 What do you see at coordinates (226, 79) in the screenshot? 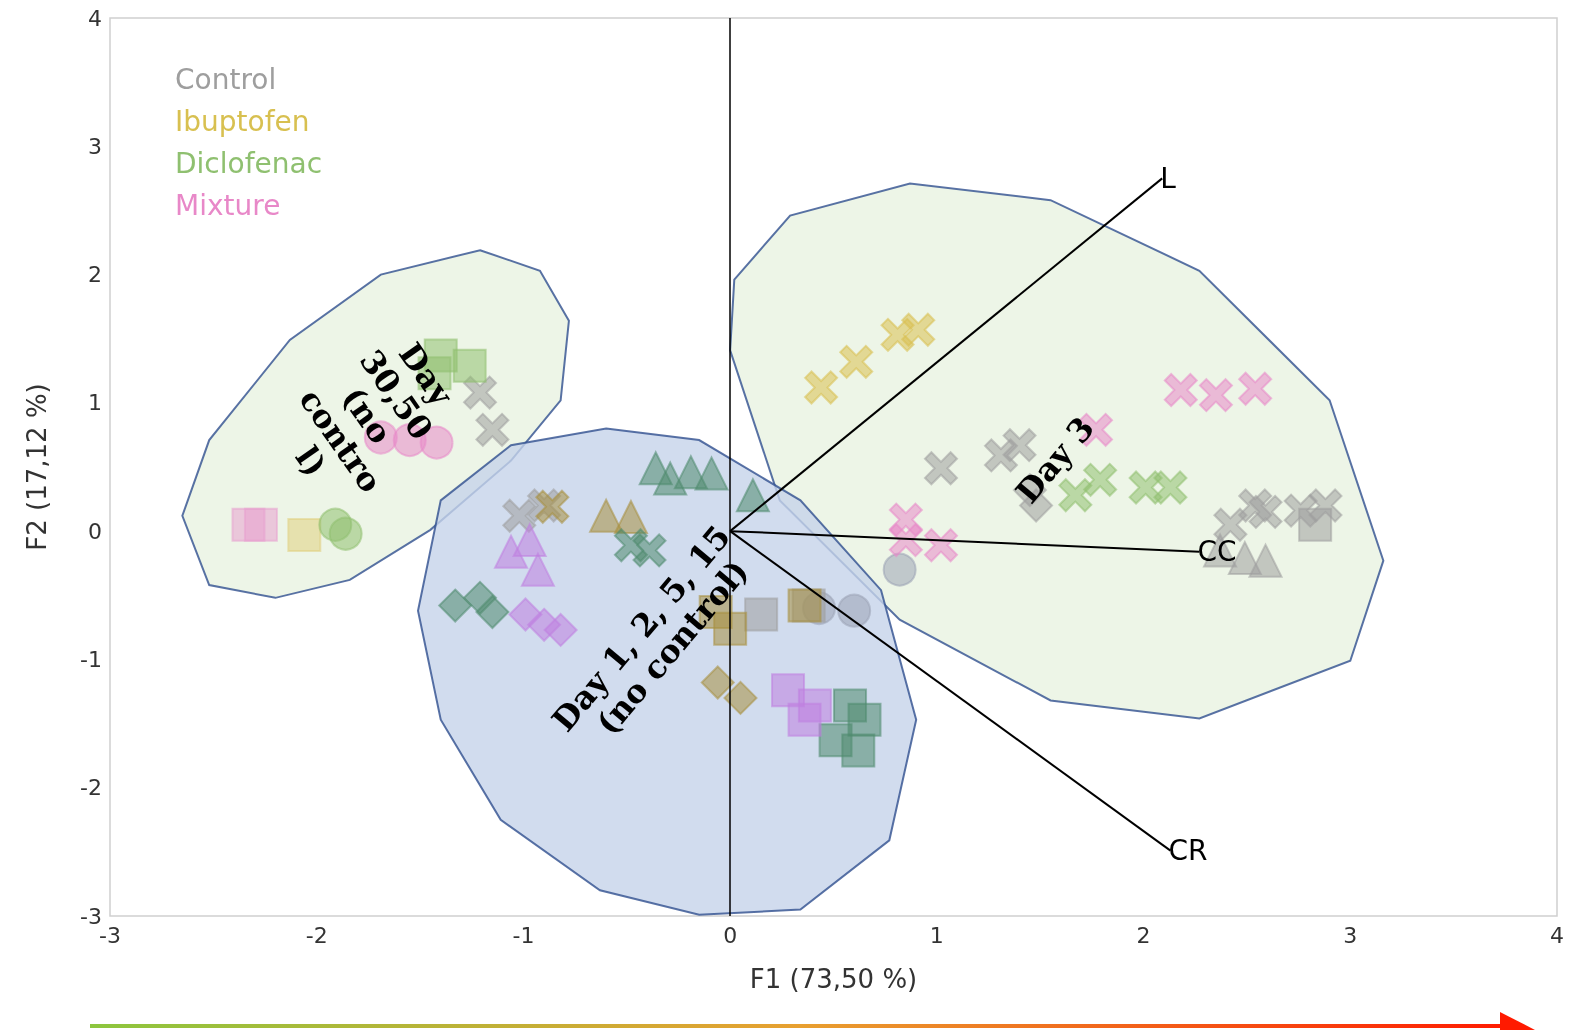
I see `text: Control` at bounding box center [226, 79].